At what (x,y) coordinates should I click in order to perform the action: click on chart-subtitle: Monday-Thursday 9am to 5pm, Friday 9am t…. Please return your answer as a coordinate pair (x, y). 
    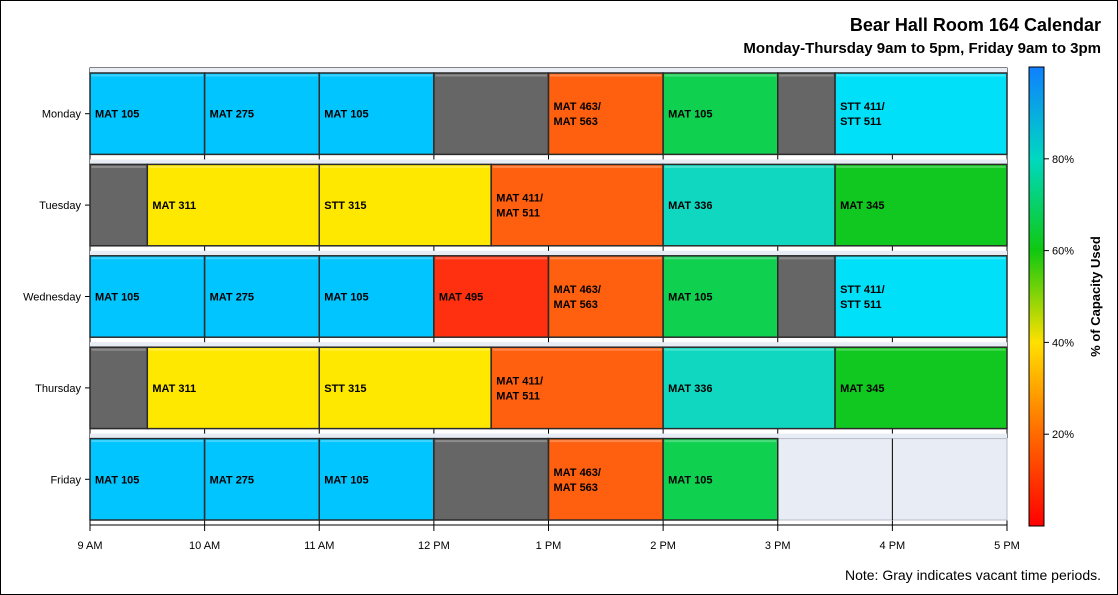
    Looking at the image, I should click on (922, 48).